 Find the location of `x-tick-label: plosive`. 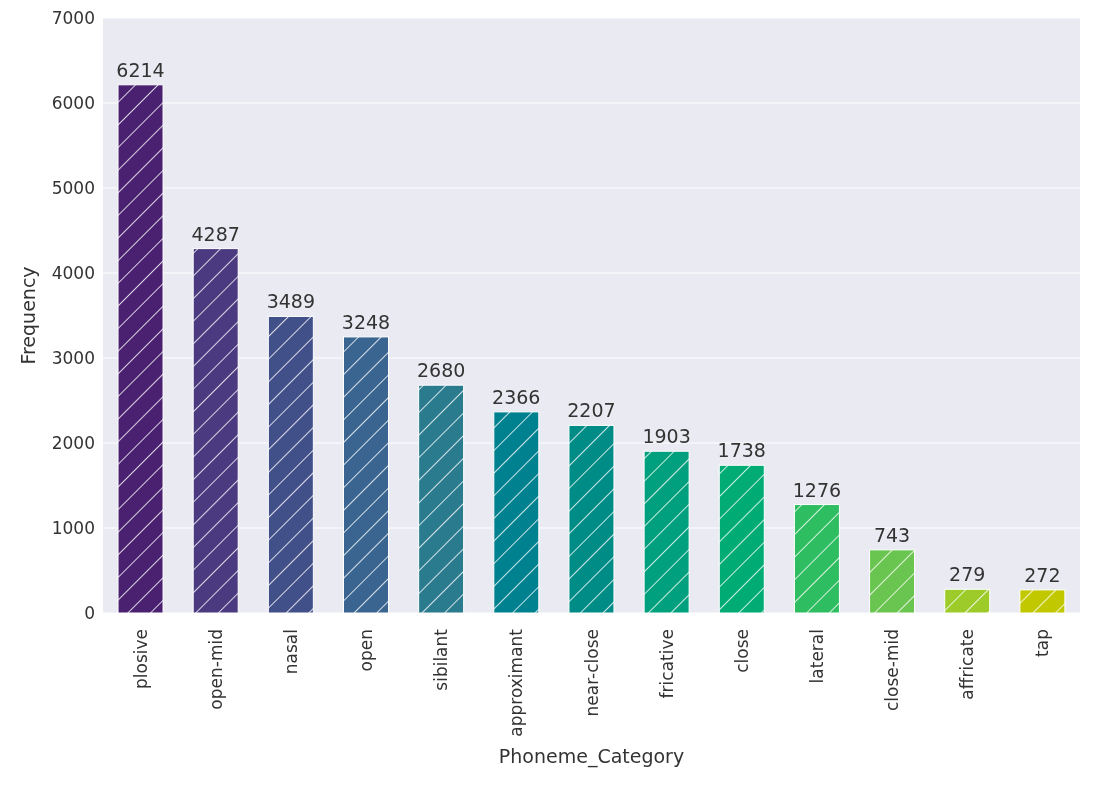

x-tick-label: plosive is located at coordinates (140, 659).